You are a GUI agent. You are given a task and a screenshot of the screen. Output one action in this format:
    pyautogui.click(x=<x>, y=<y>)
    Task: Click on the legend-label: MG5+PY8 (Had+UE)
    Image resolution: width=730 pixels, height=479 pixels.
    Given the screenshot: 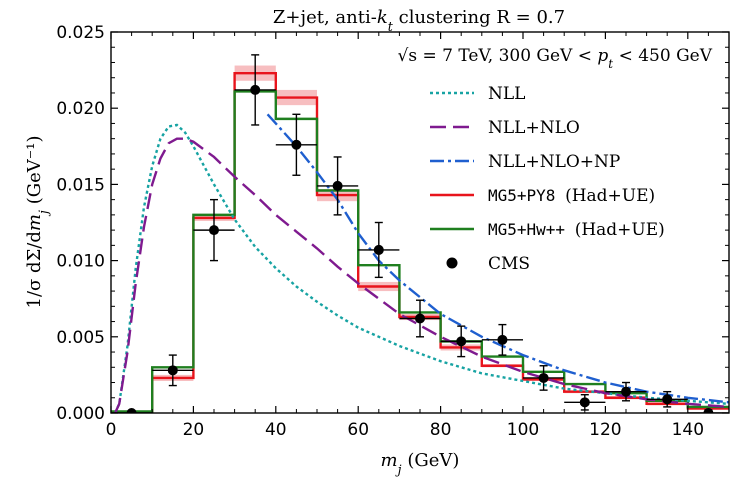 What is the action you would take?
    pyautogui.click(x=571, y=196)
    